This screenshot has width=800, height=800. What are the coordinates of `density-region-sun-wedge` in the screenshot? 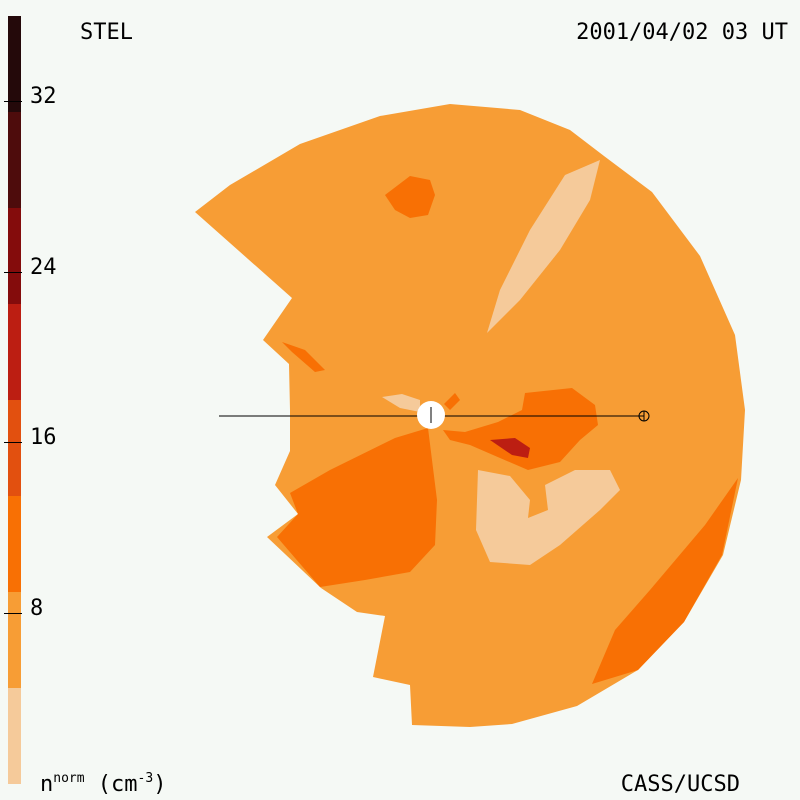 It's located at (401, 403).